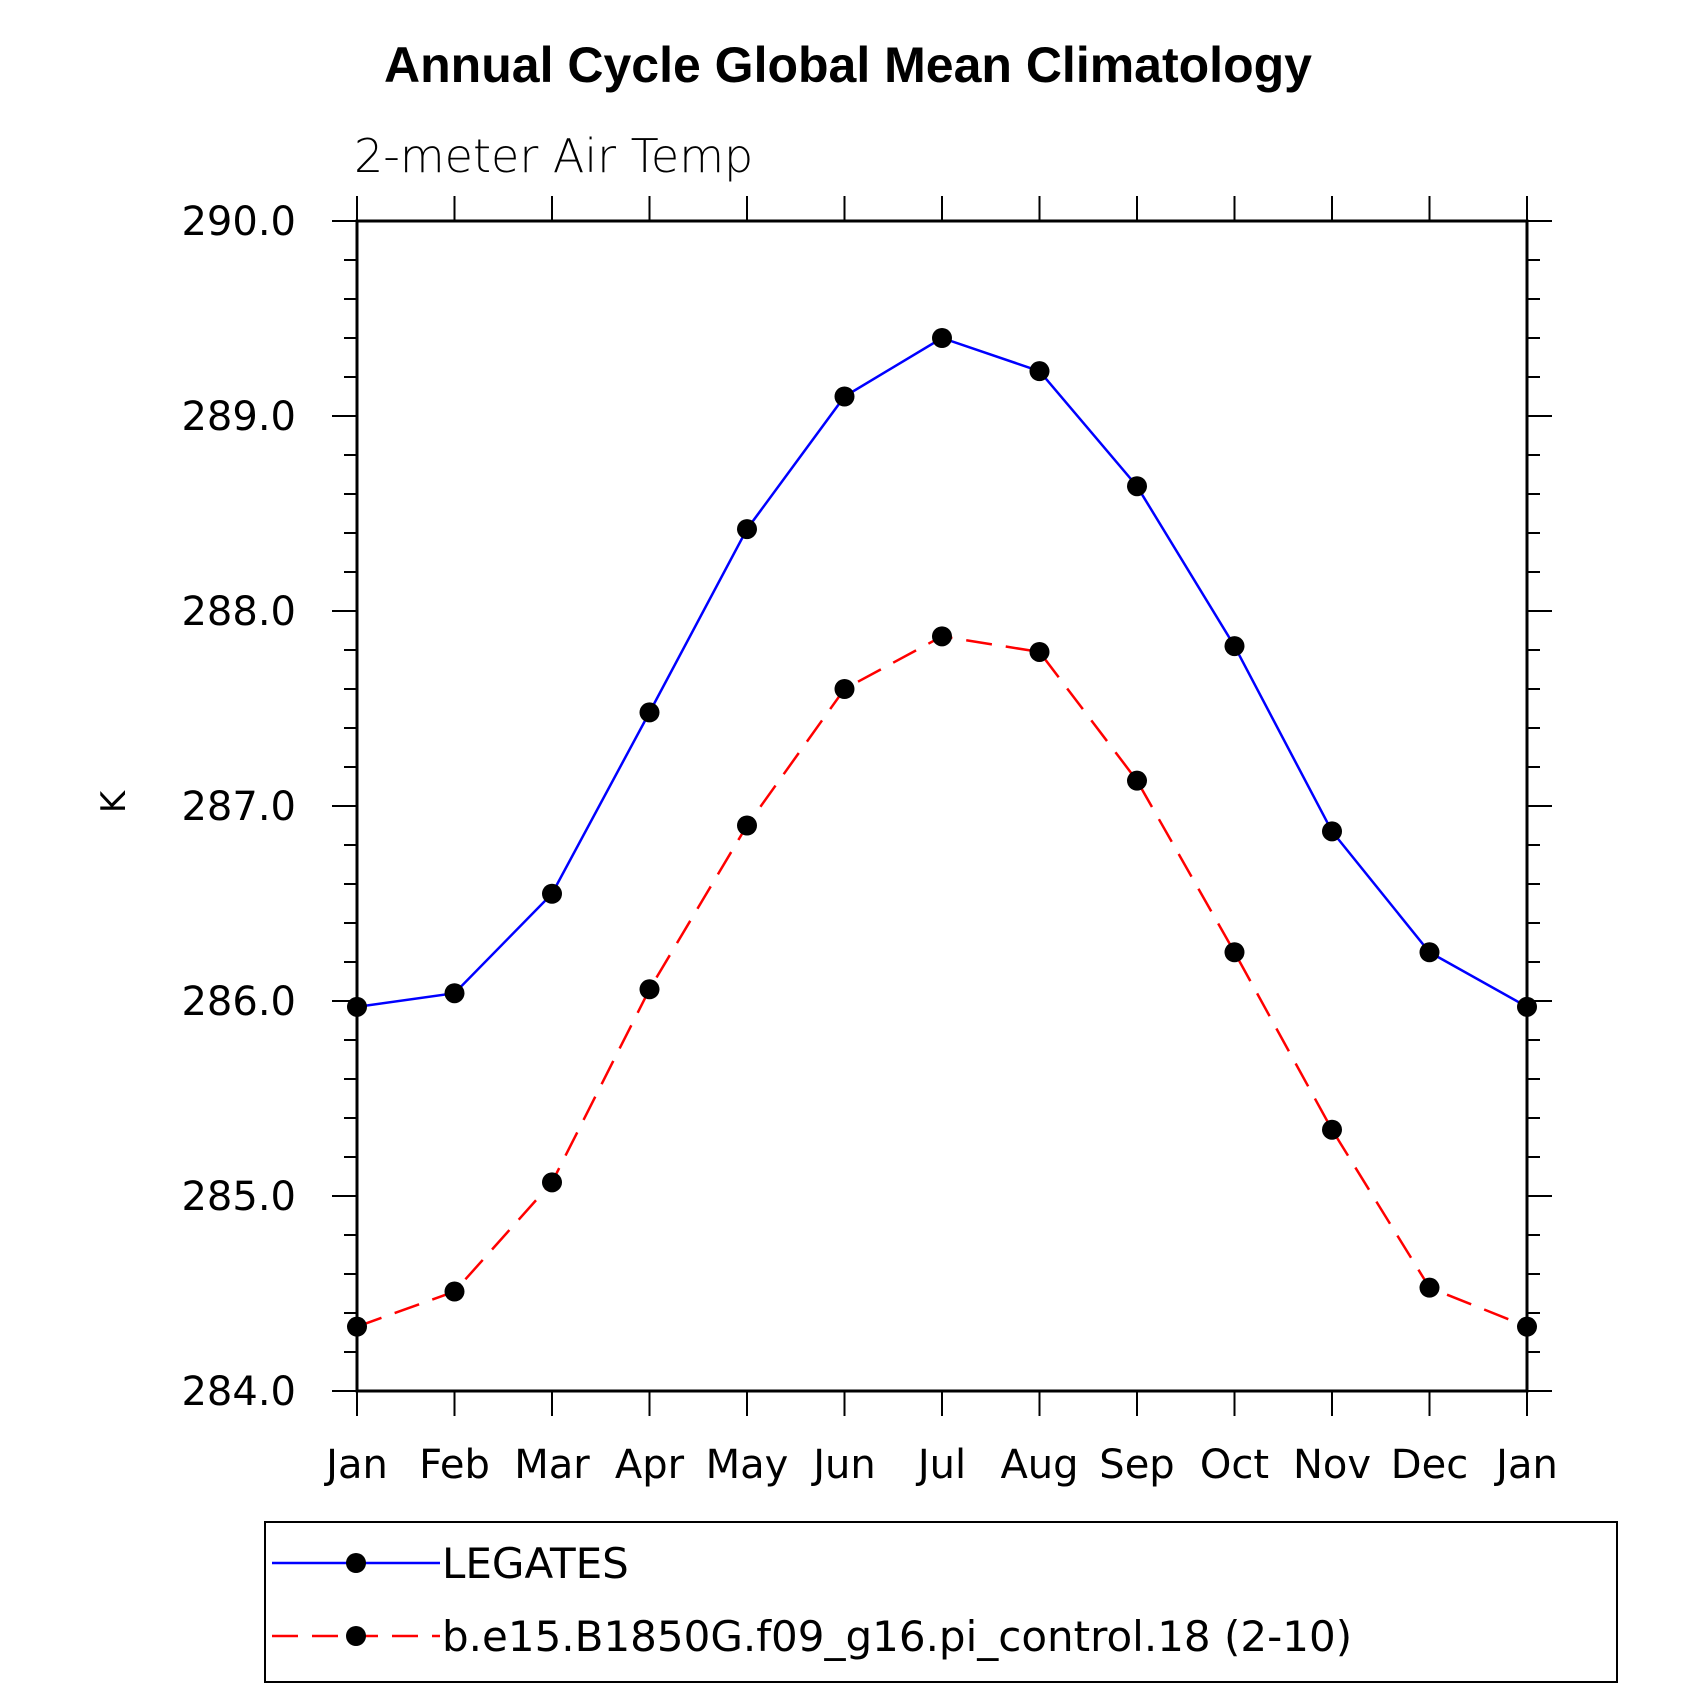 The image size is (1697, 1697). Describe the element at coordinates (114, 801) in the screenshot. I see `y-axis-label: K` at that location.